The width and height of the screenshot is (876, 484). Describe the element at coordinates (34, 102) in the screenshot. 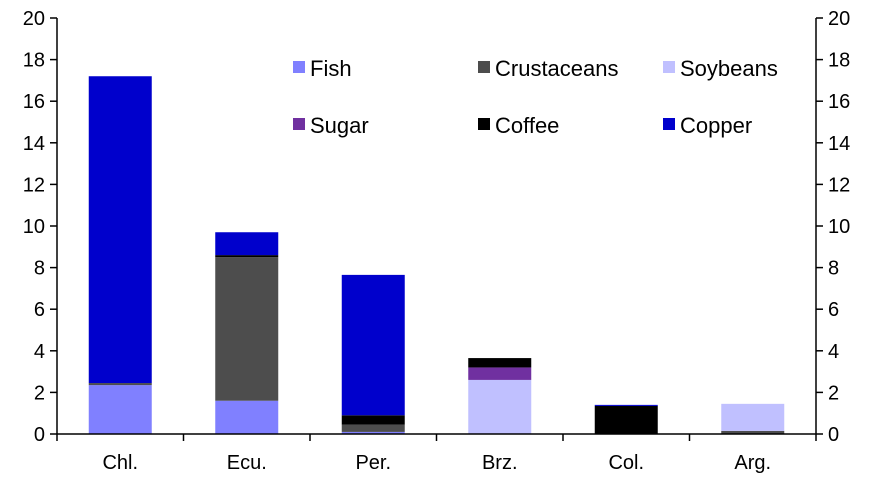

I see `y-tick-label-left: 16` at that location.